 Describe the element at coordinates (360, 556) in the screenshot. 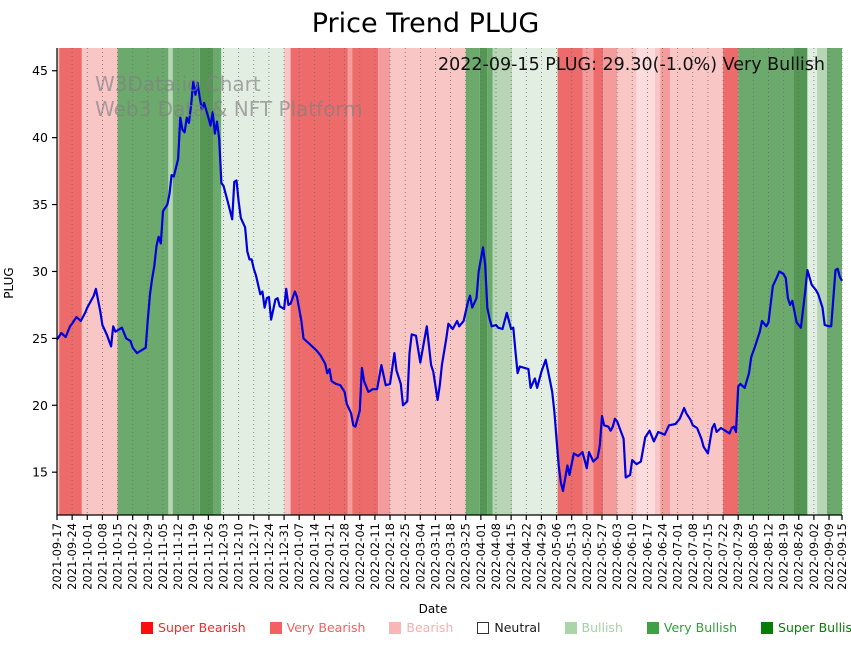

I see `x-tick-label: 2022-02-04` at that location.